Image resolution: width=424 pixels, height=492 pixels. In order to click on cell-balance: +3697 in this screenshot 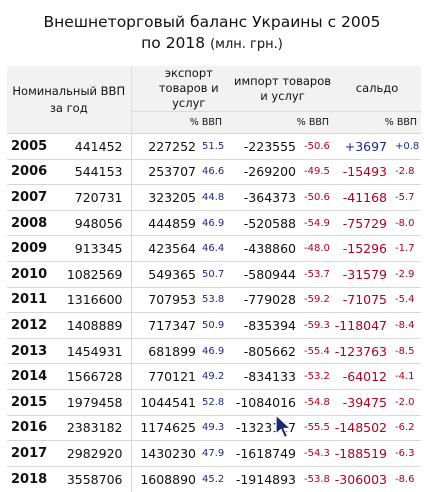, I will do `click(366, 146)`.